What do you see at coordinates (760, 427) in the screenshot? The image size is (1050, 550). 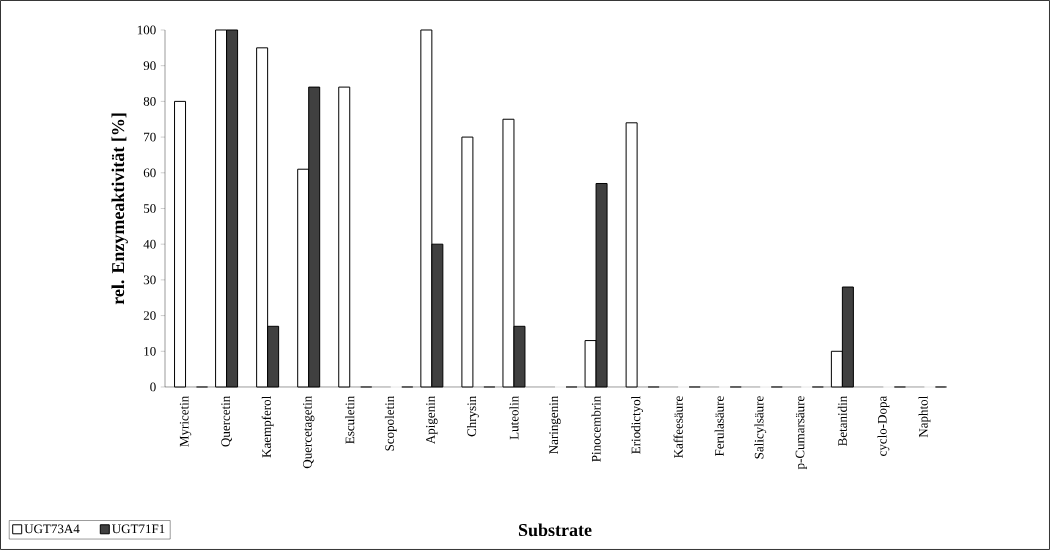 I see `x-tick-label: Salicylsäure` at bounding box center [760, 427].